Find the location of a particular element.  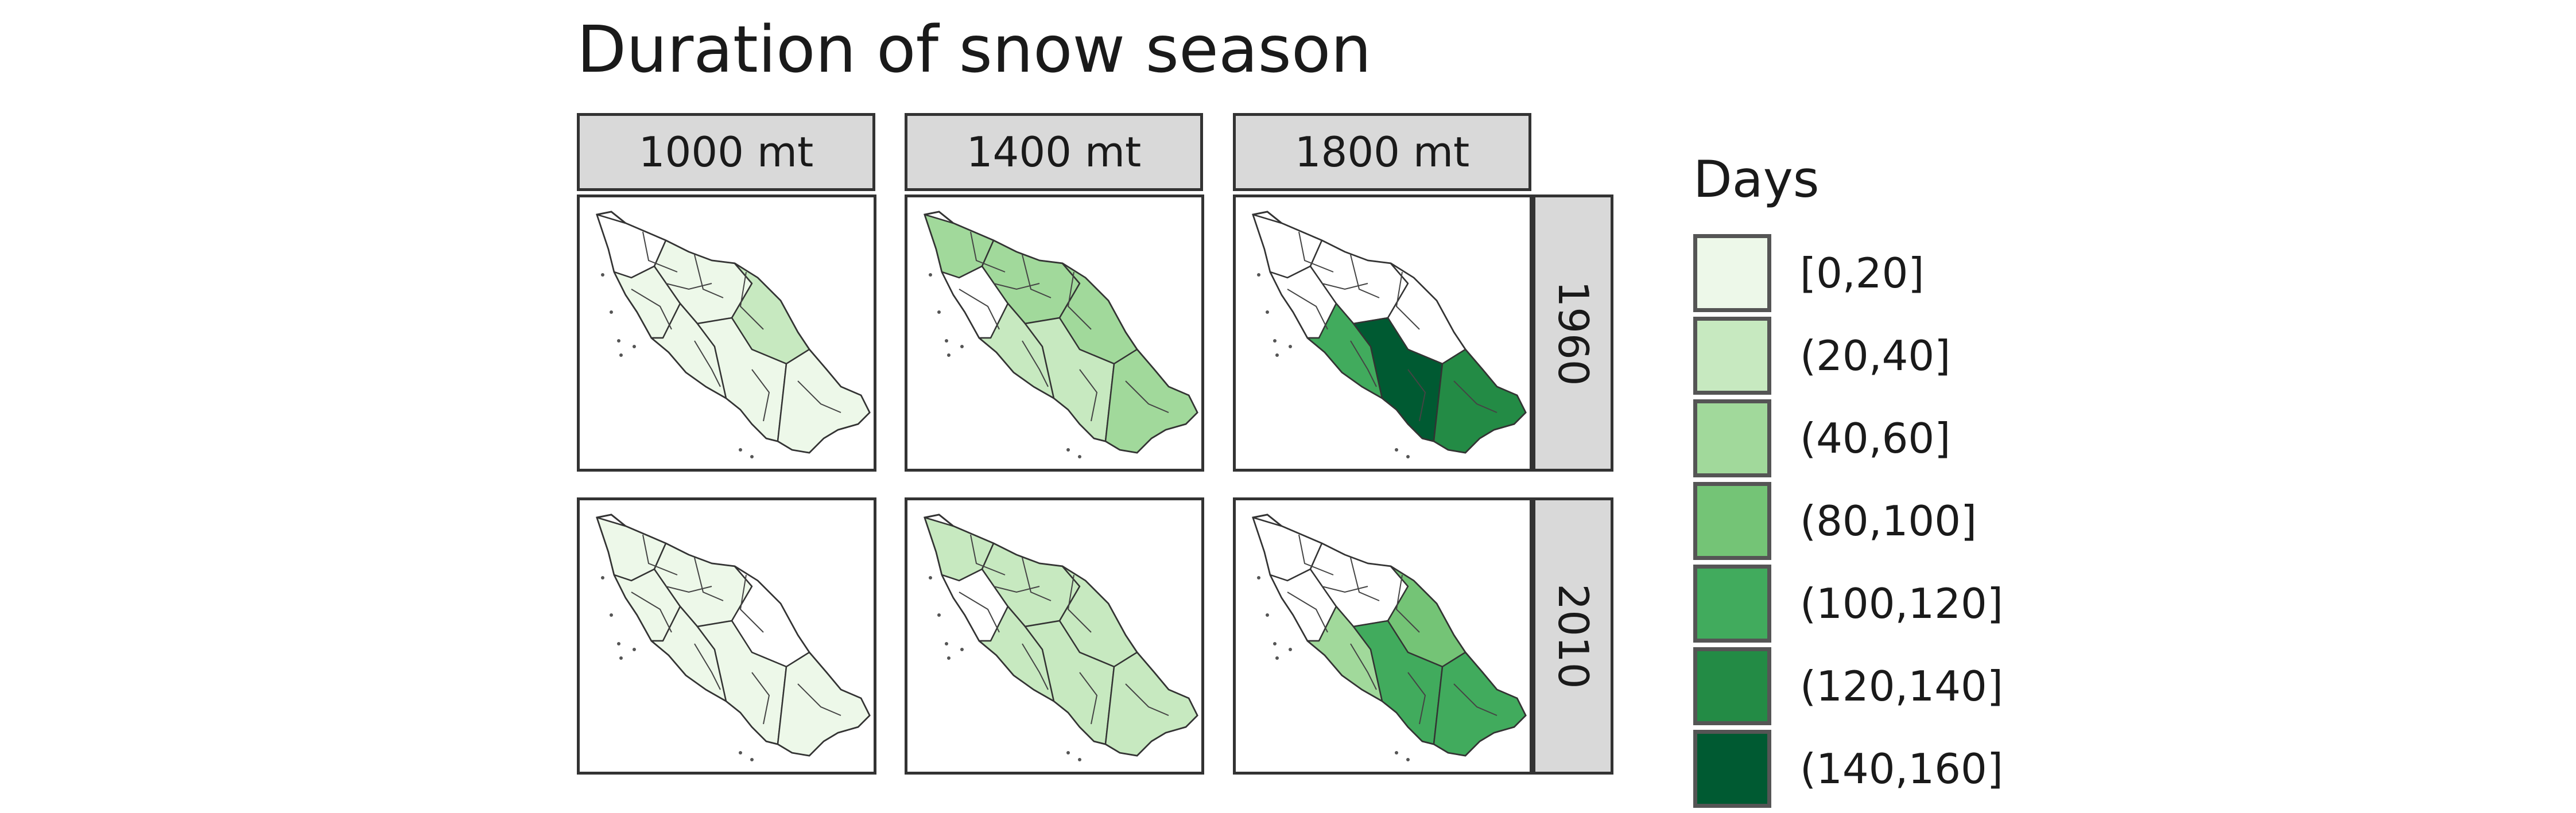

legend-label: (140,160] is located at coordinates (1901, 769).